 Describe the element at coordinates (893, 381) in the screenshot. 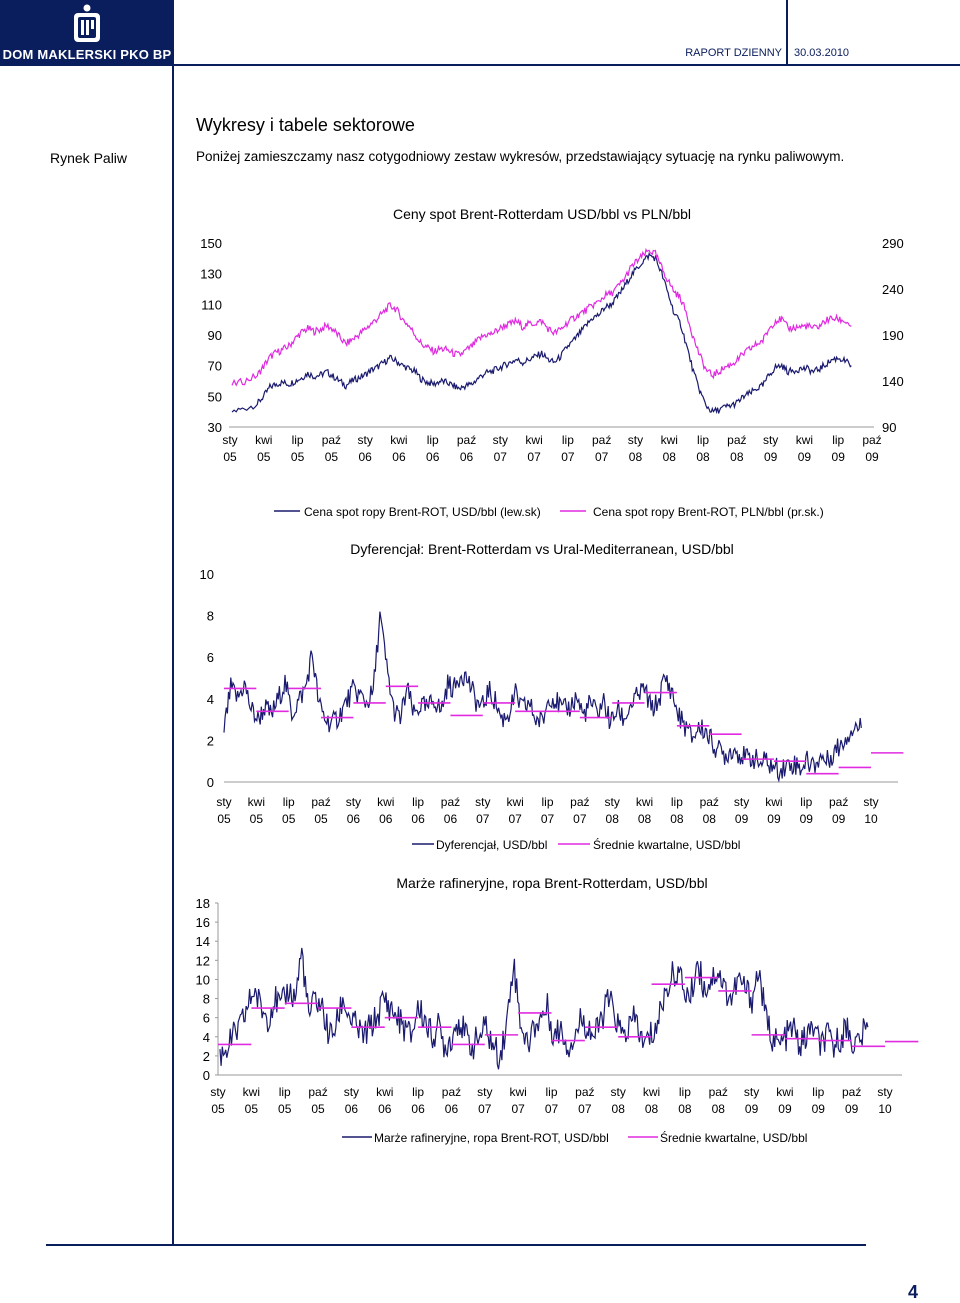

I see `y-right-tick-label: 140` at that location.